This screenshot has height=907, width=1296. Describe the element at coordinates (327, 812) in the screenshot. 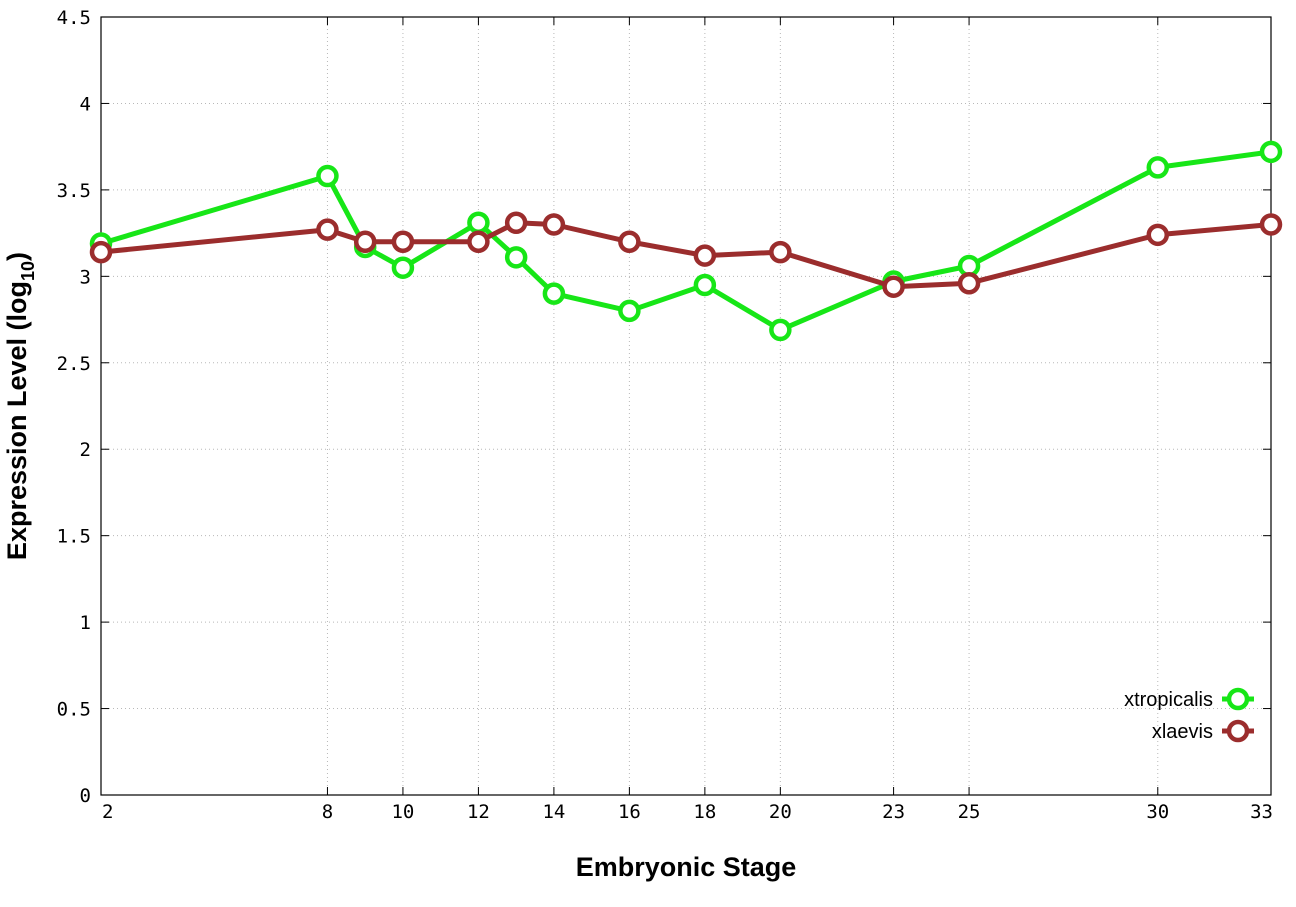

I see `x-tick-label: 8` at that location.